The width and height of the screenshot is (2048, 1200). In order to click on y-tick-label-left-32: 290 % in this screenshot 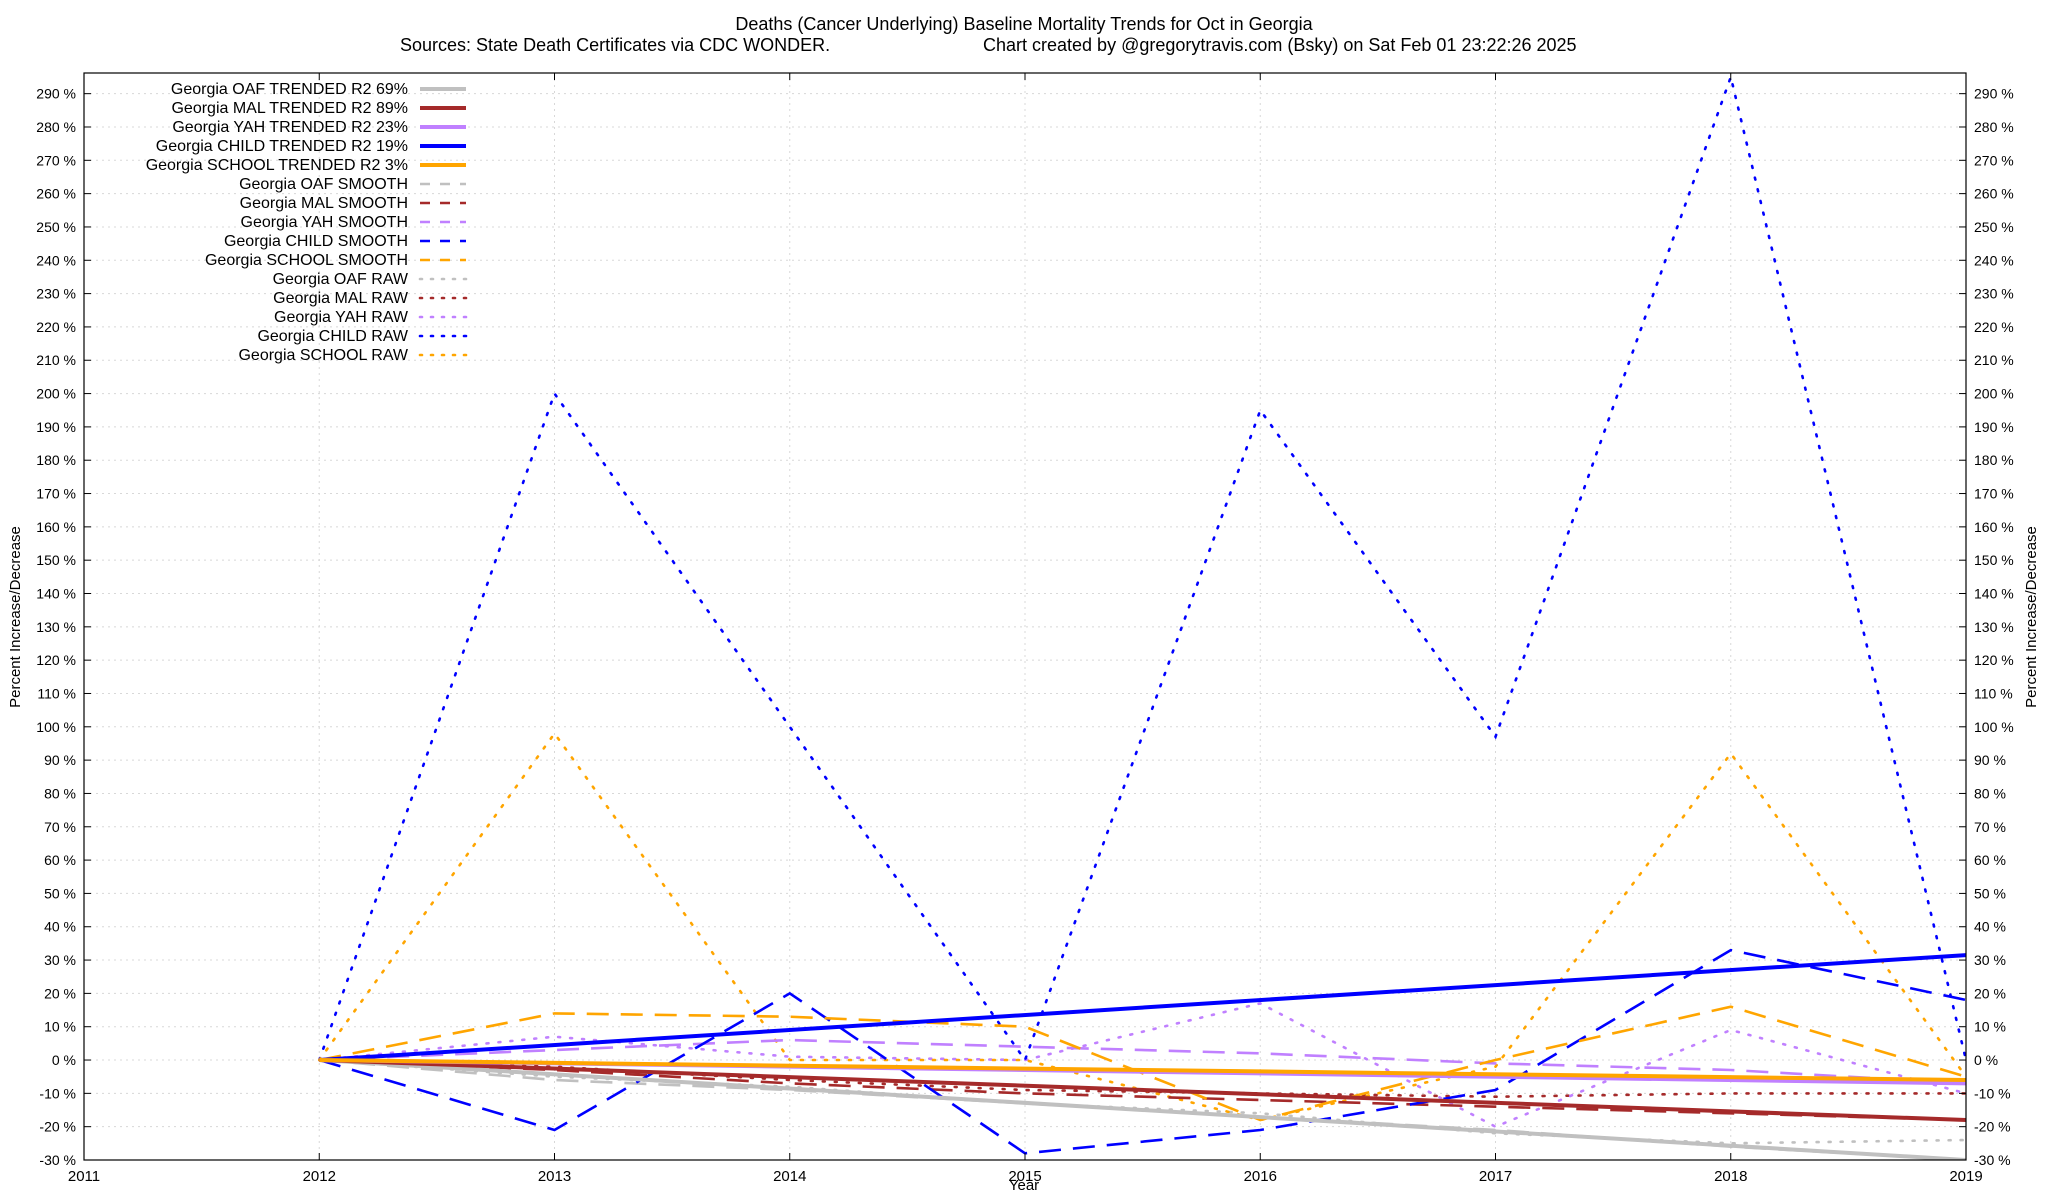, I will do `click(56, 94)`.